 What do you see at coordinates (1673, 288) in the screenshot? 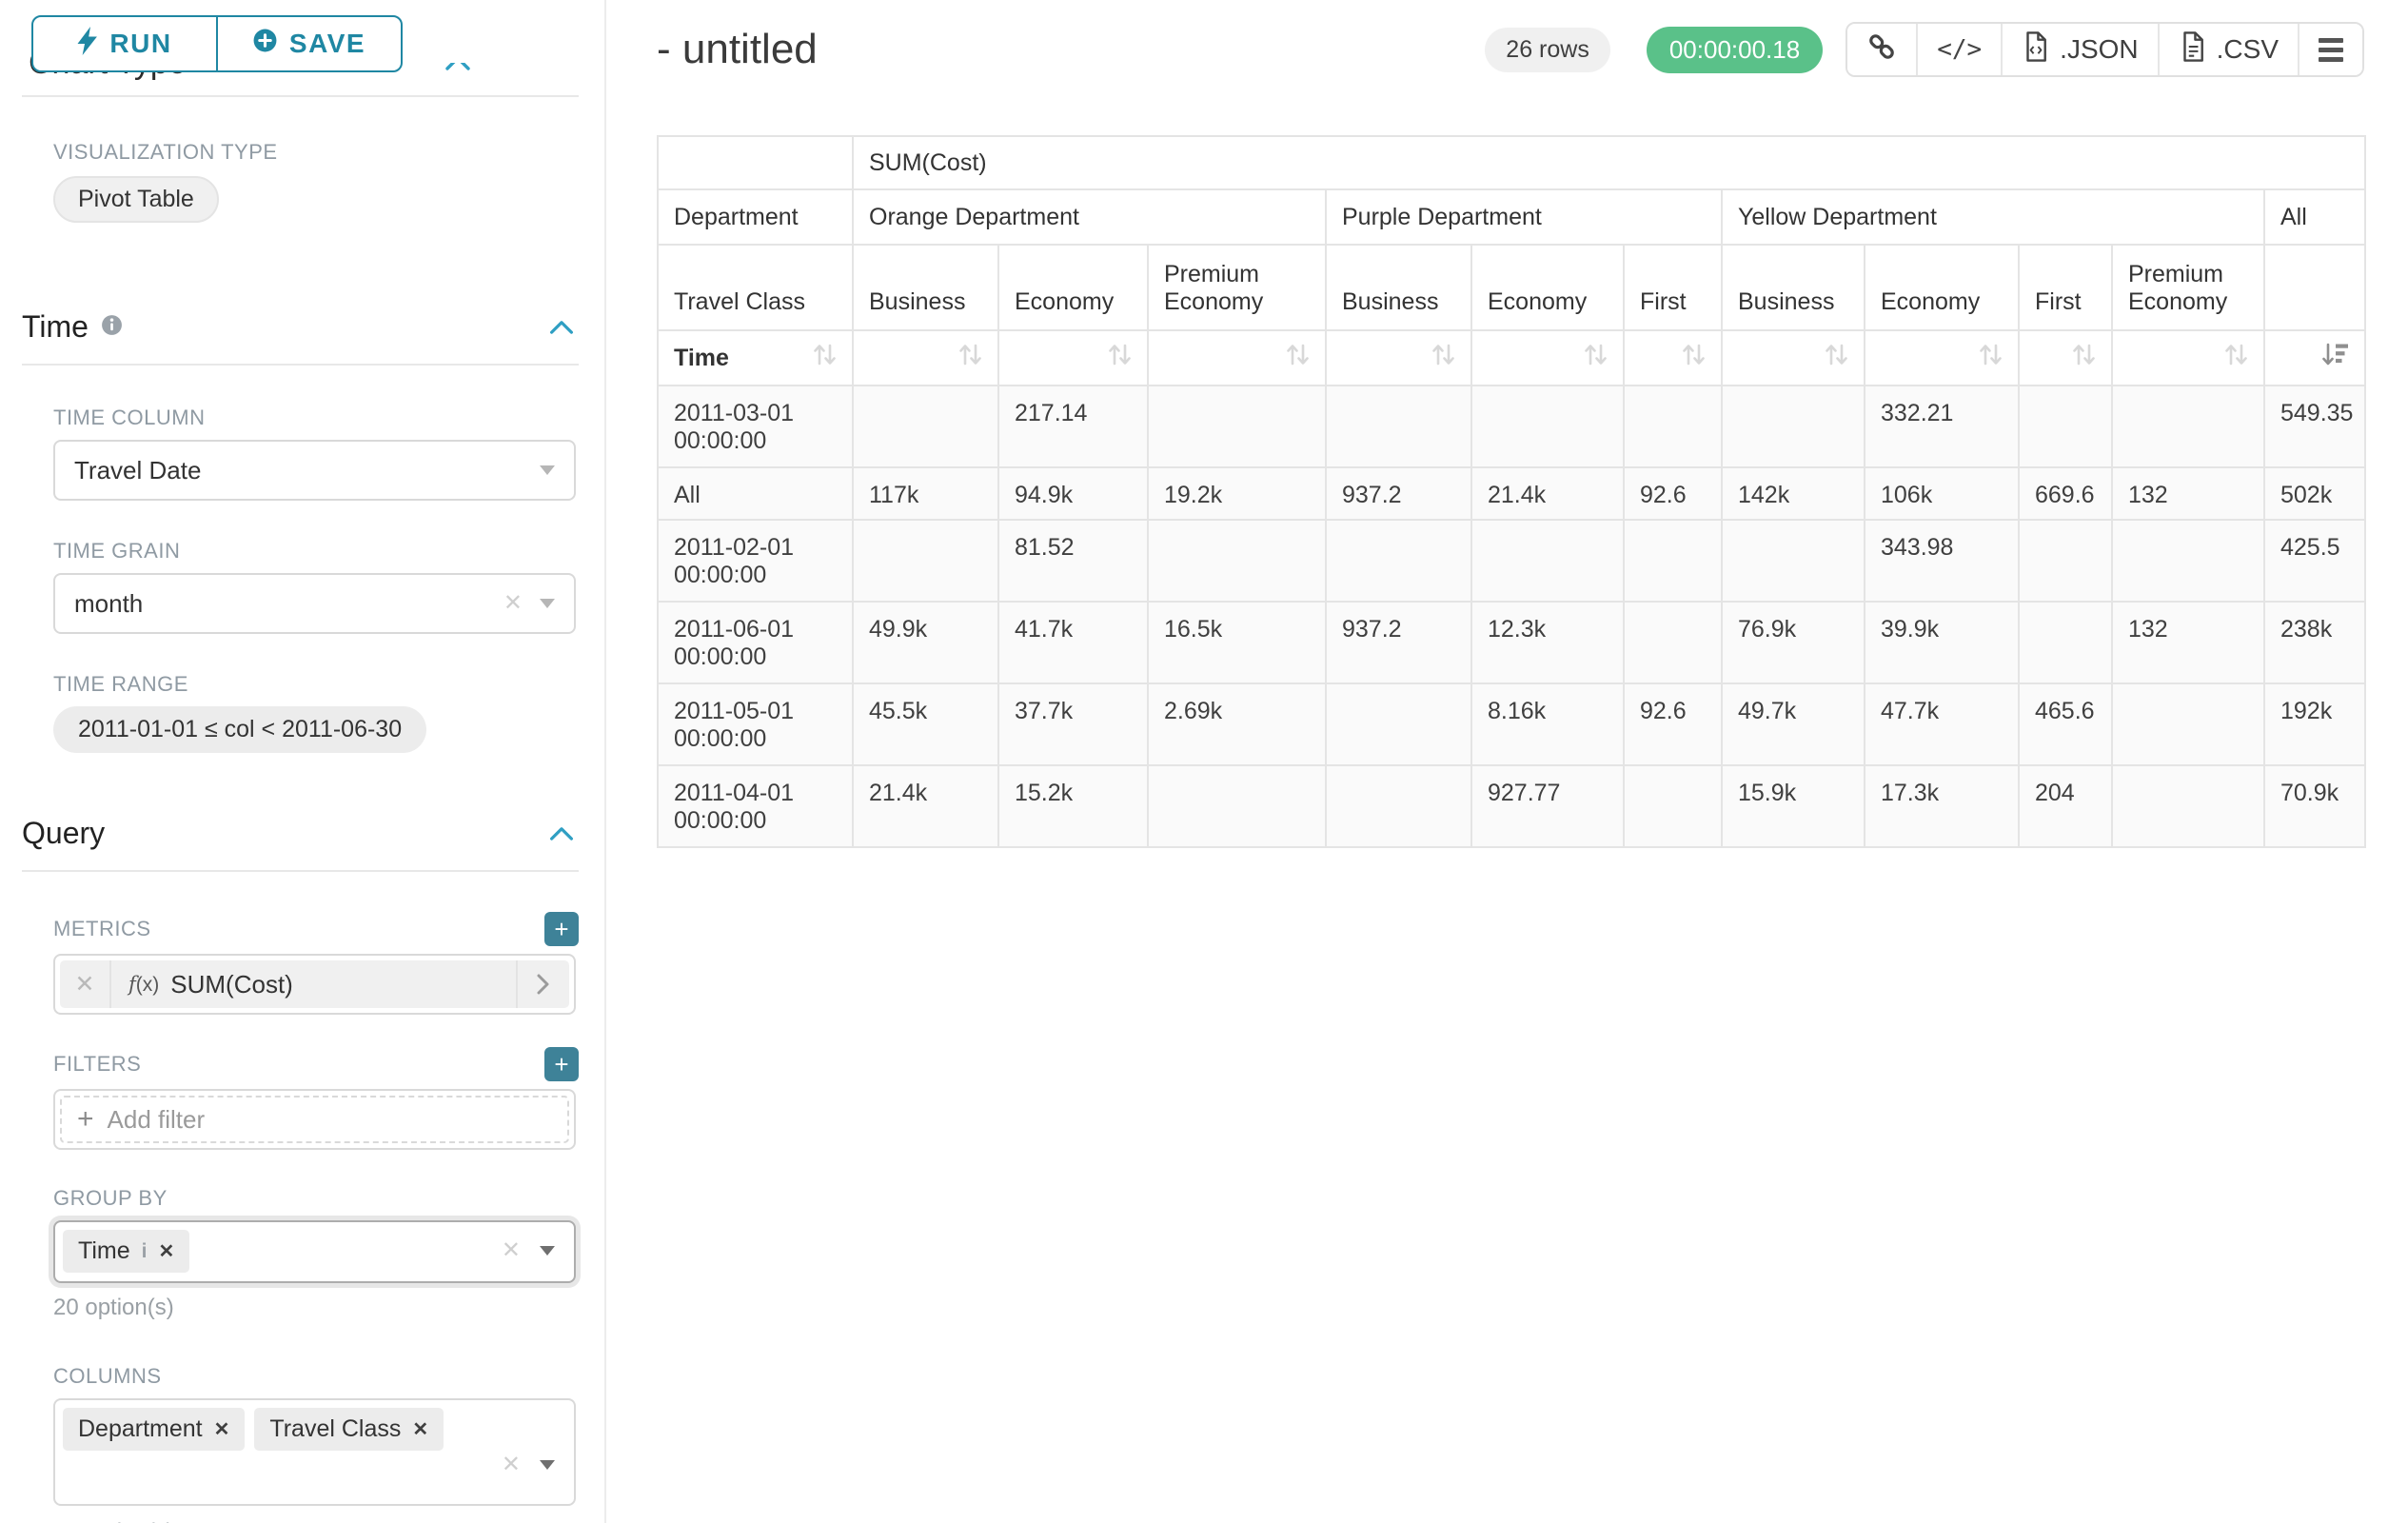
I see `travel-class-header: First` at bounding box center [1673, 288].